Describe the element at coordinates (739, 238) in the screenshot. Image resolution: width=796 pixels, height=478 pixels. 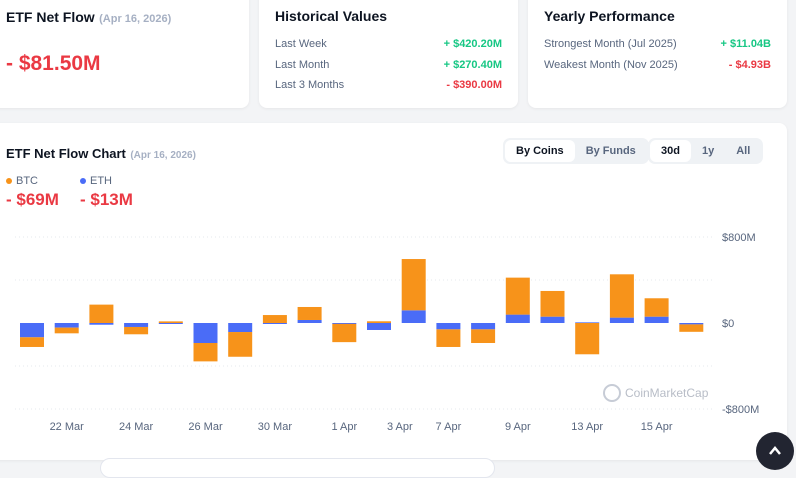
I see `y-tick-label: $800M` at that location.